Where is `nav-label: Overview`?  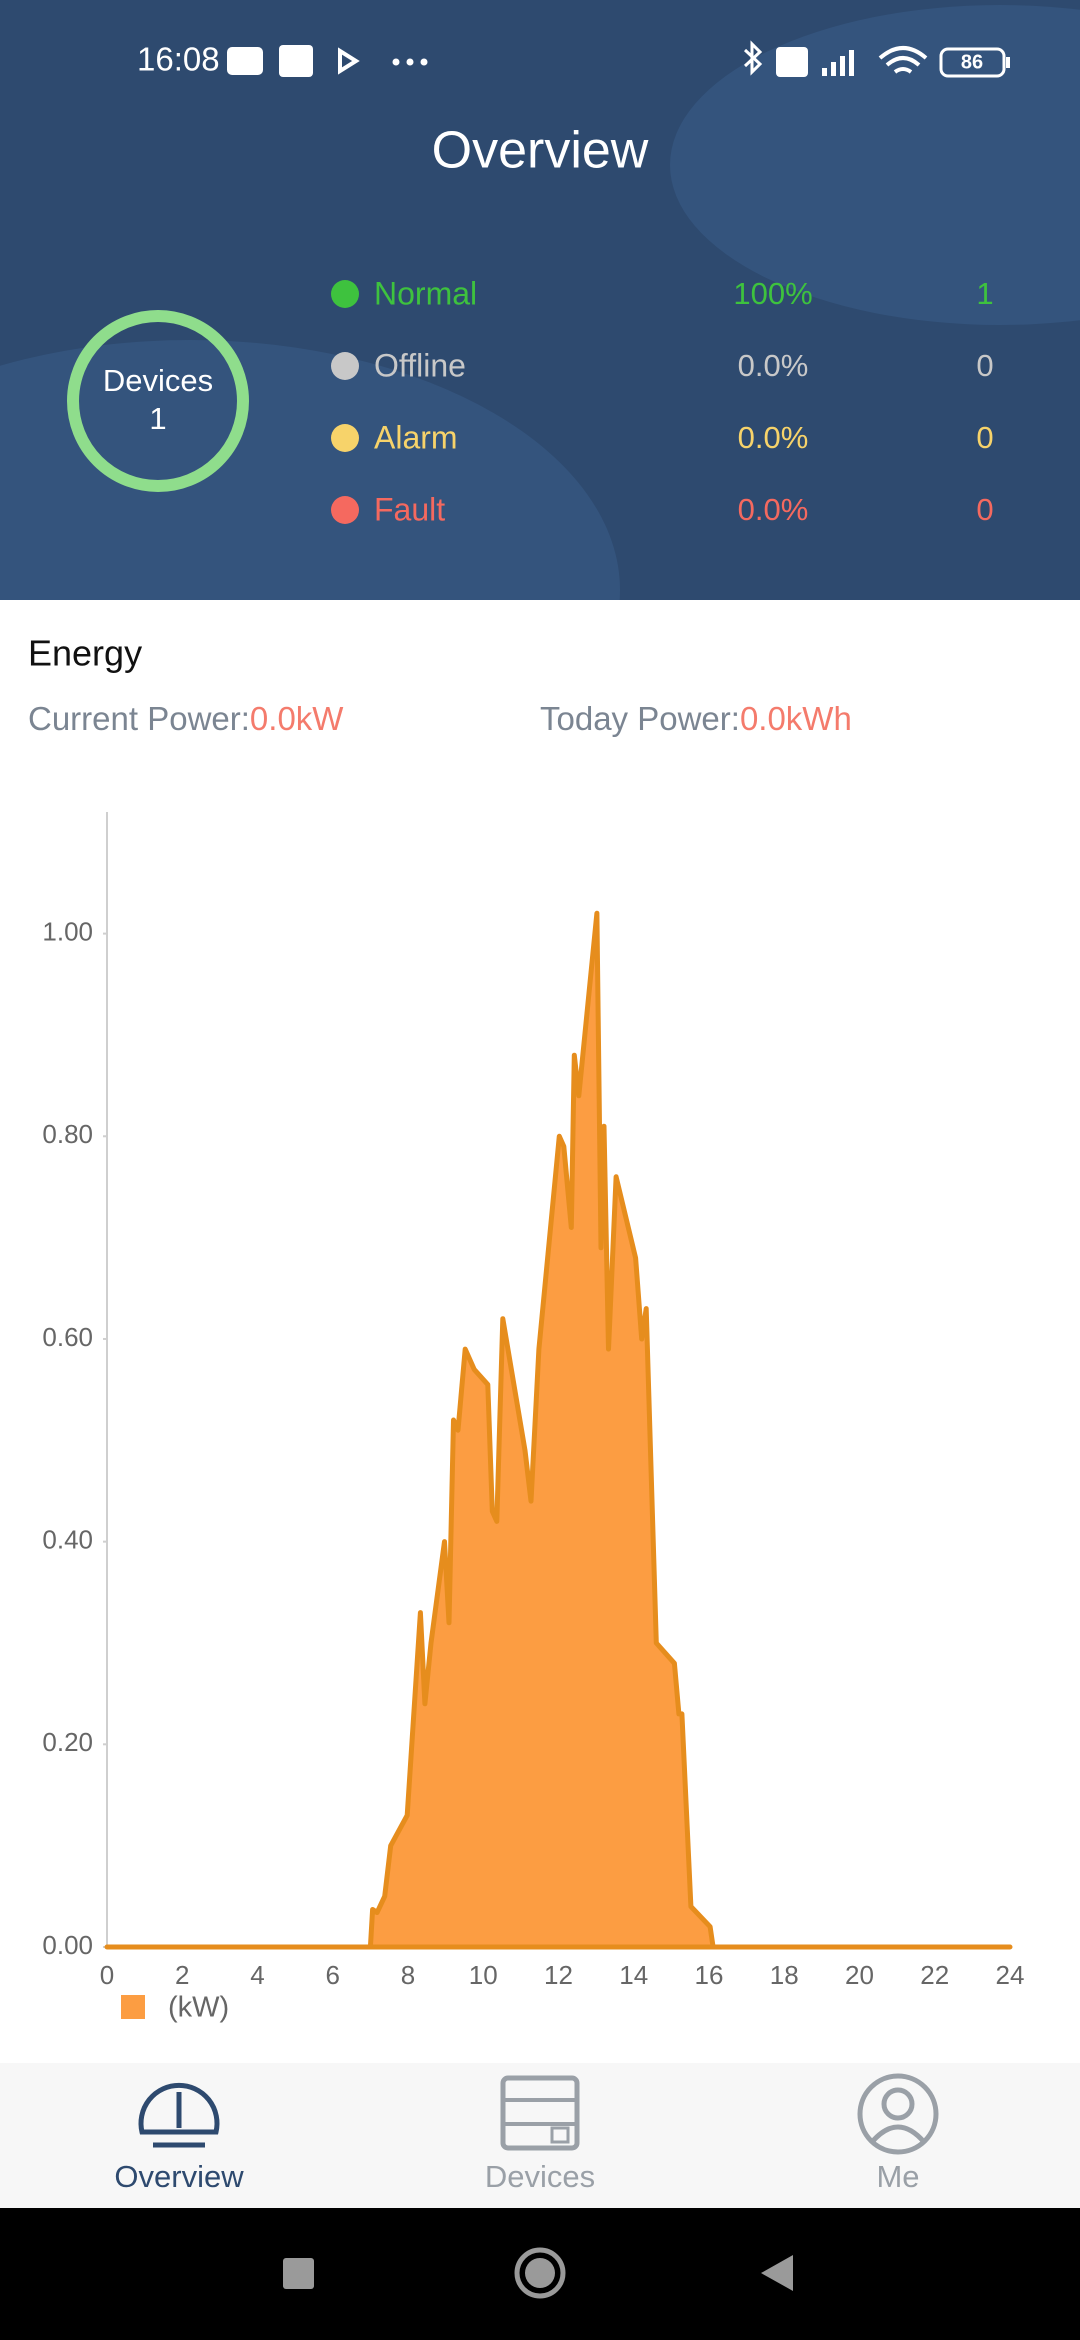
nav-label: Overview is located at coordinates (179, 2176).